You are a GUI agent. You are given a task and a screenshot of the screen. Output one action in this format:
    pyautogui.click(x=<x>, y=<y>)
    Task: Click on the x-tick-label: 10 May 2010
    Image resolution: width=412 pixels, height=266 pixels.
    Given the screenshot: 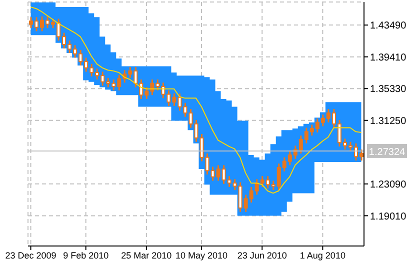 What is the action you would take?
    pyautogui.click(x=201, y=255)
    